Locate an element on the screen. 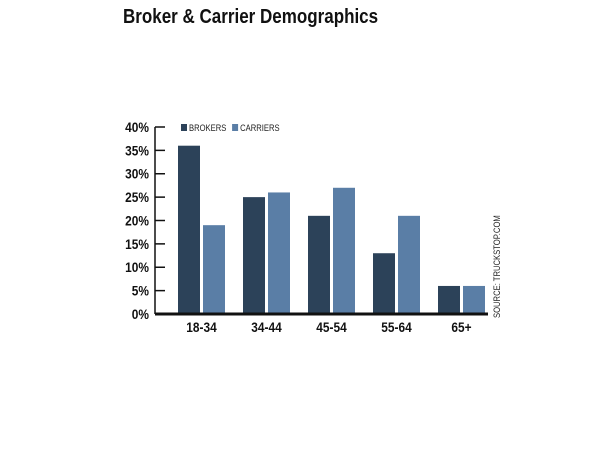  legend-label-carriers: CARRIERS is located at coordinates (260, 127).